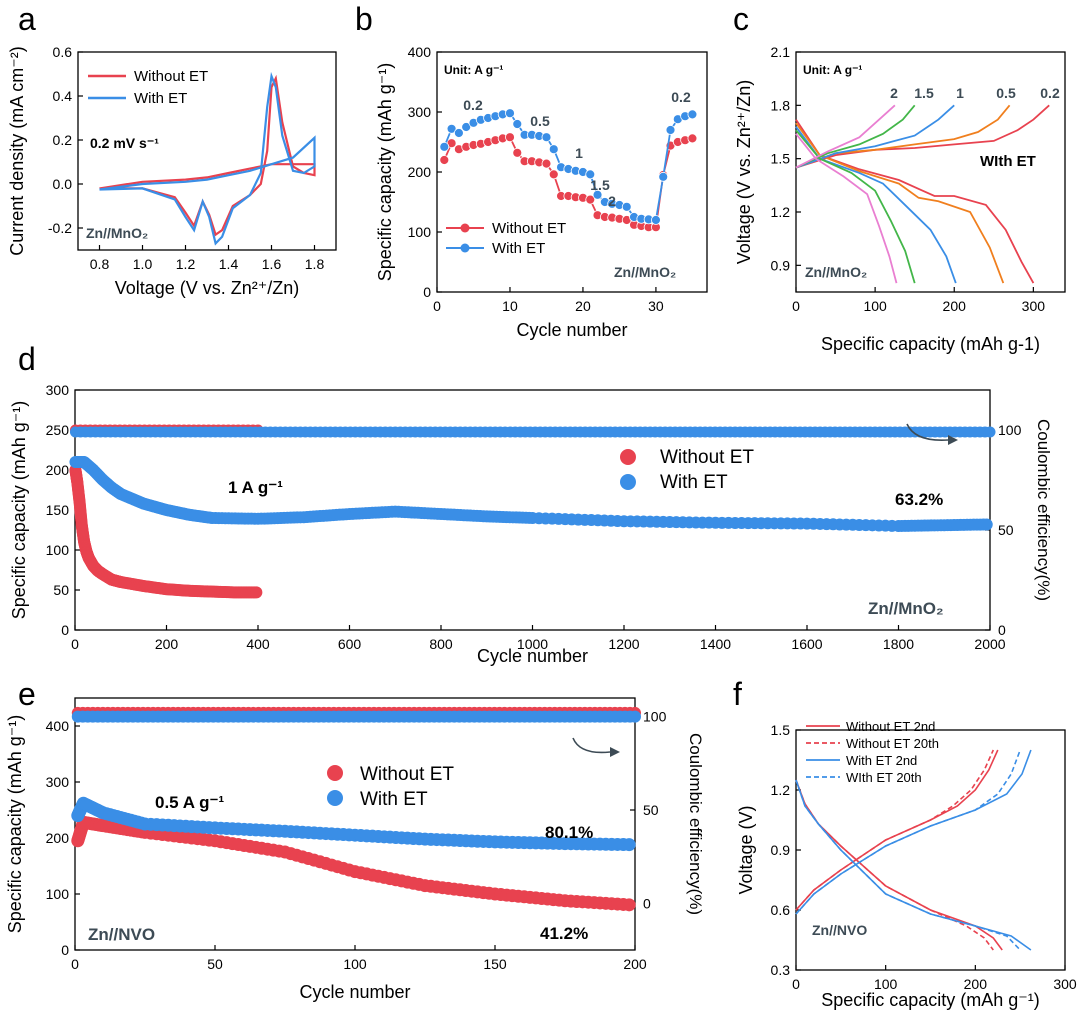 Image resolution: width=1080 pixels, height=1011 pixels. What do you see at coordinates (532, 644) in the screenshot?
I see `x-tick-label: 1000` at bounding box center [532, 644].